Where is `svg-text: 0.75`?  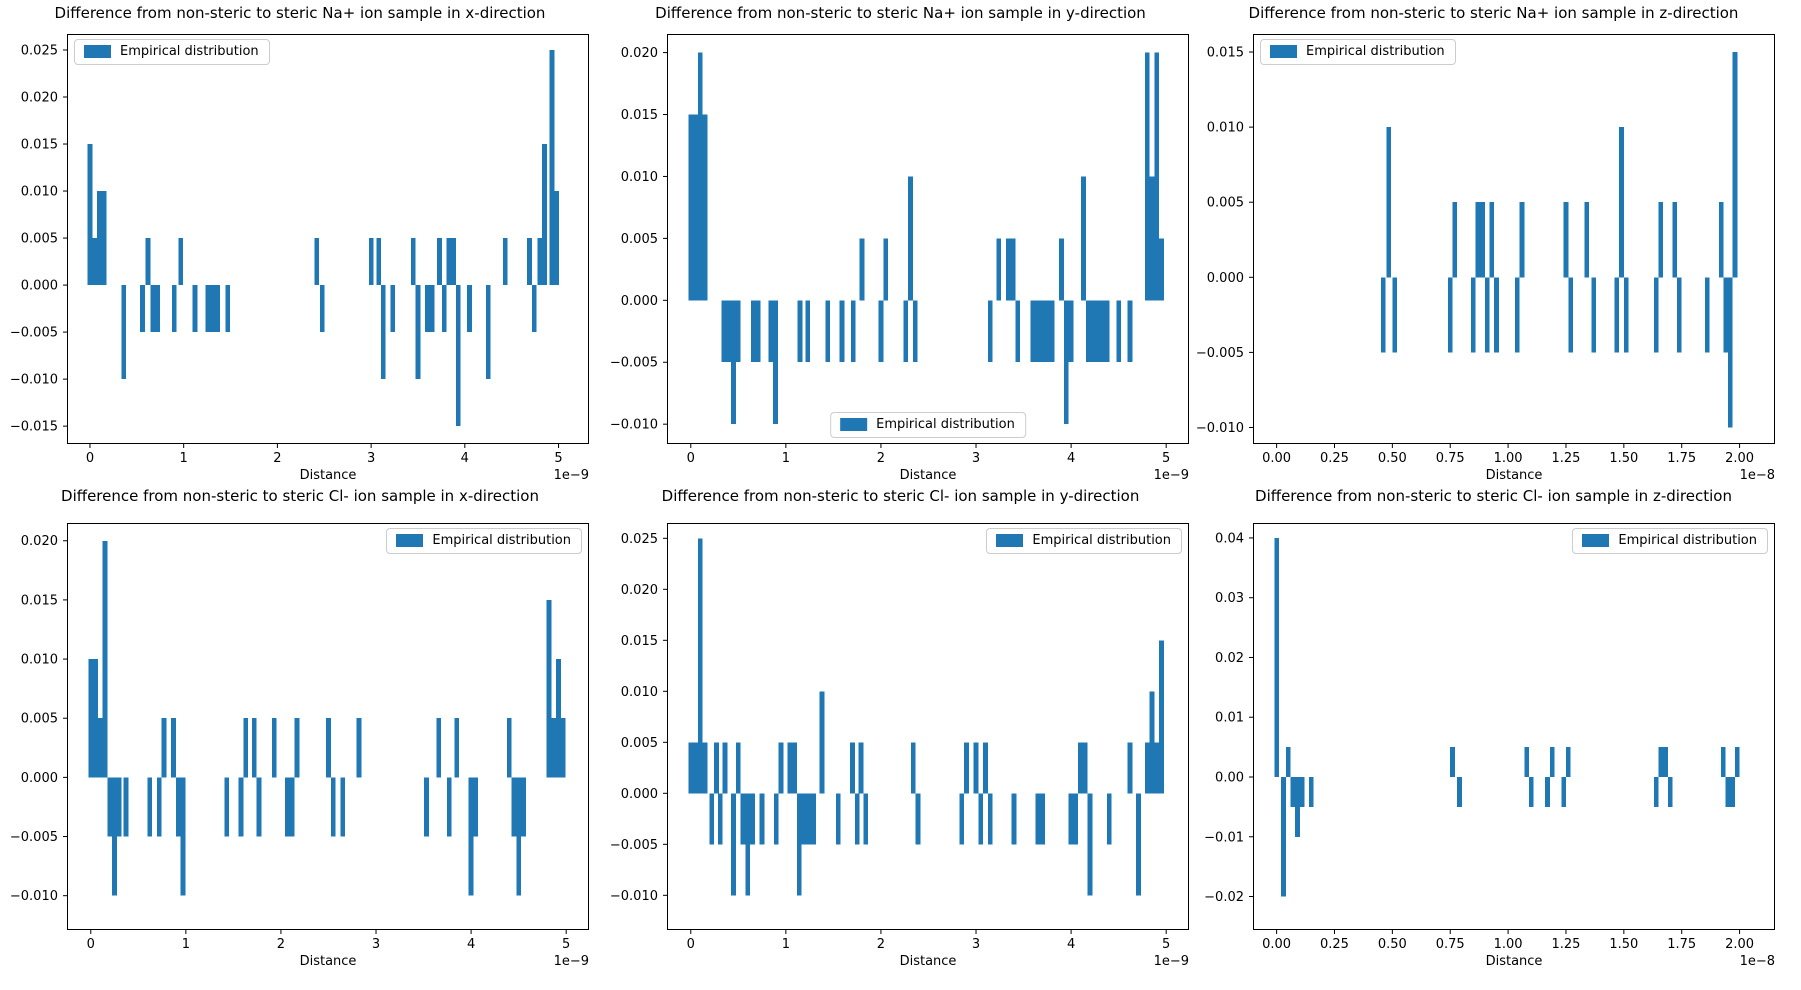 svg-text: 0.75 is located at coordinates (1450, 944).